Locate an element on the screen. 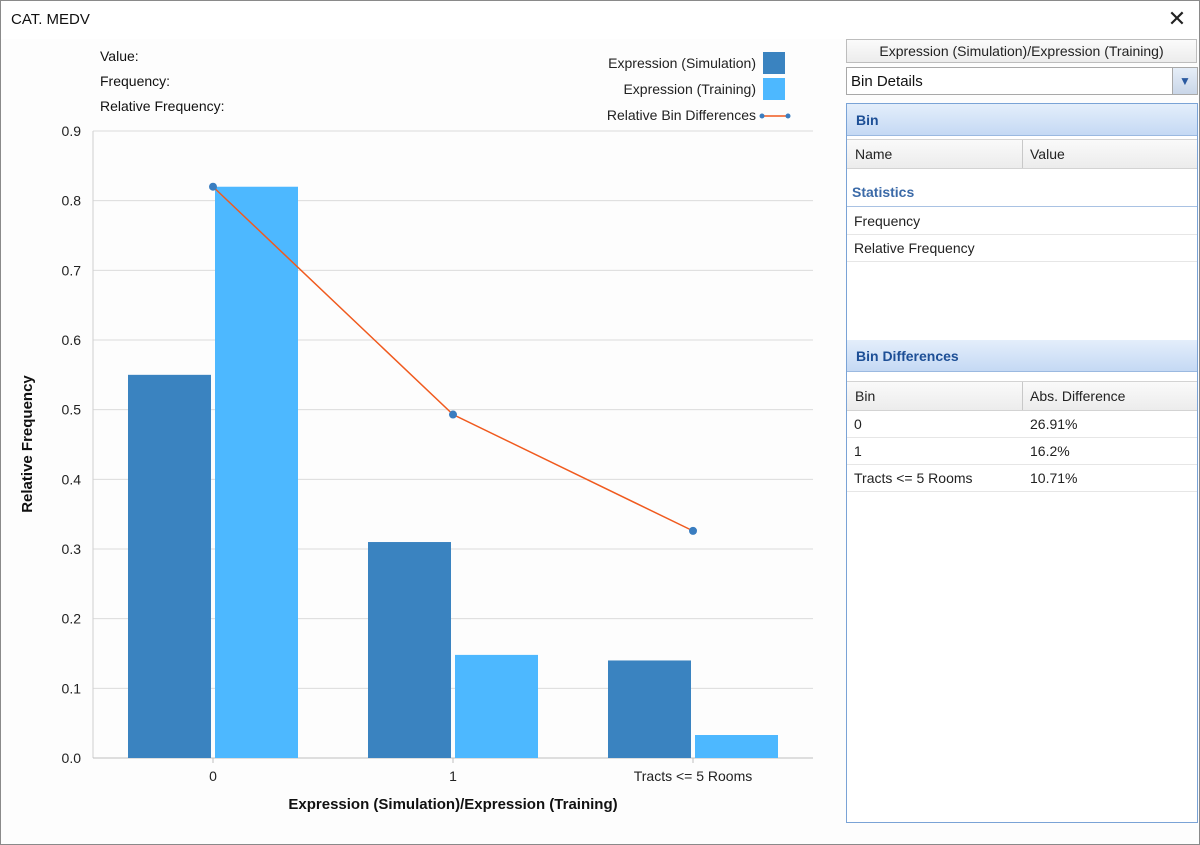  y-tick-label: 0.9 is located at coordinates (72, 131).